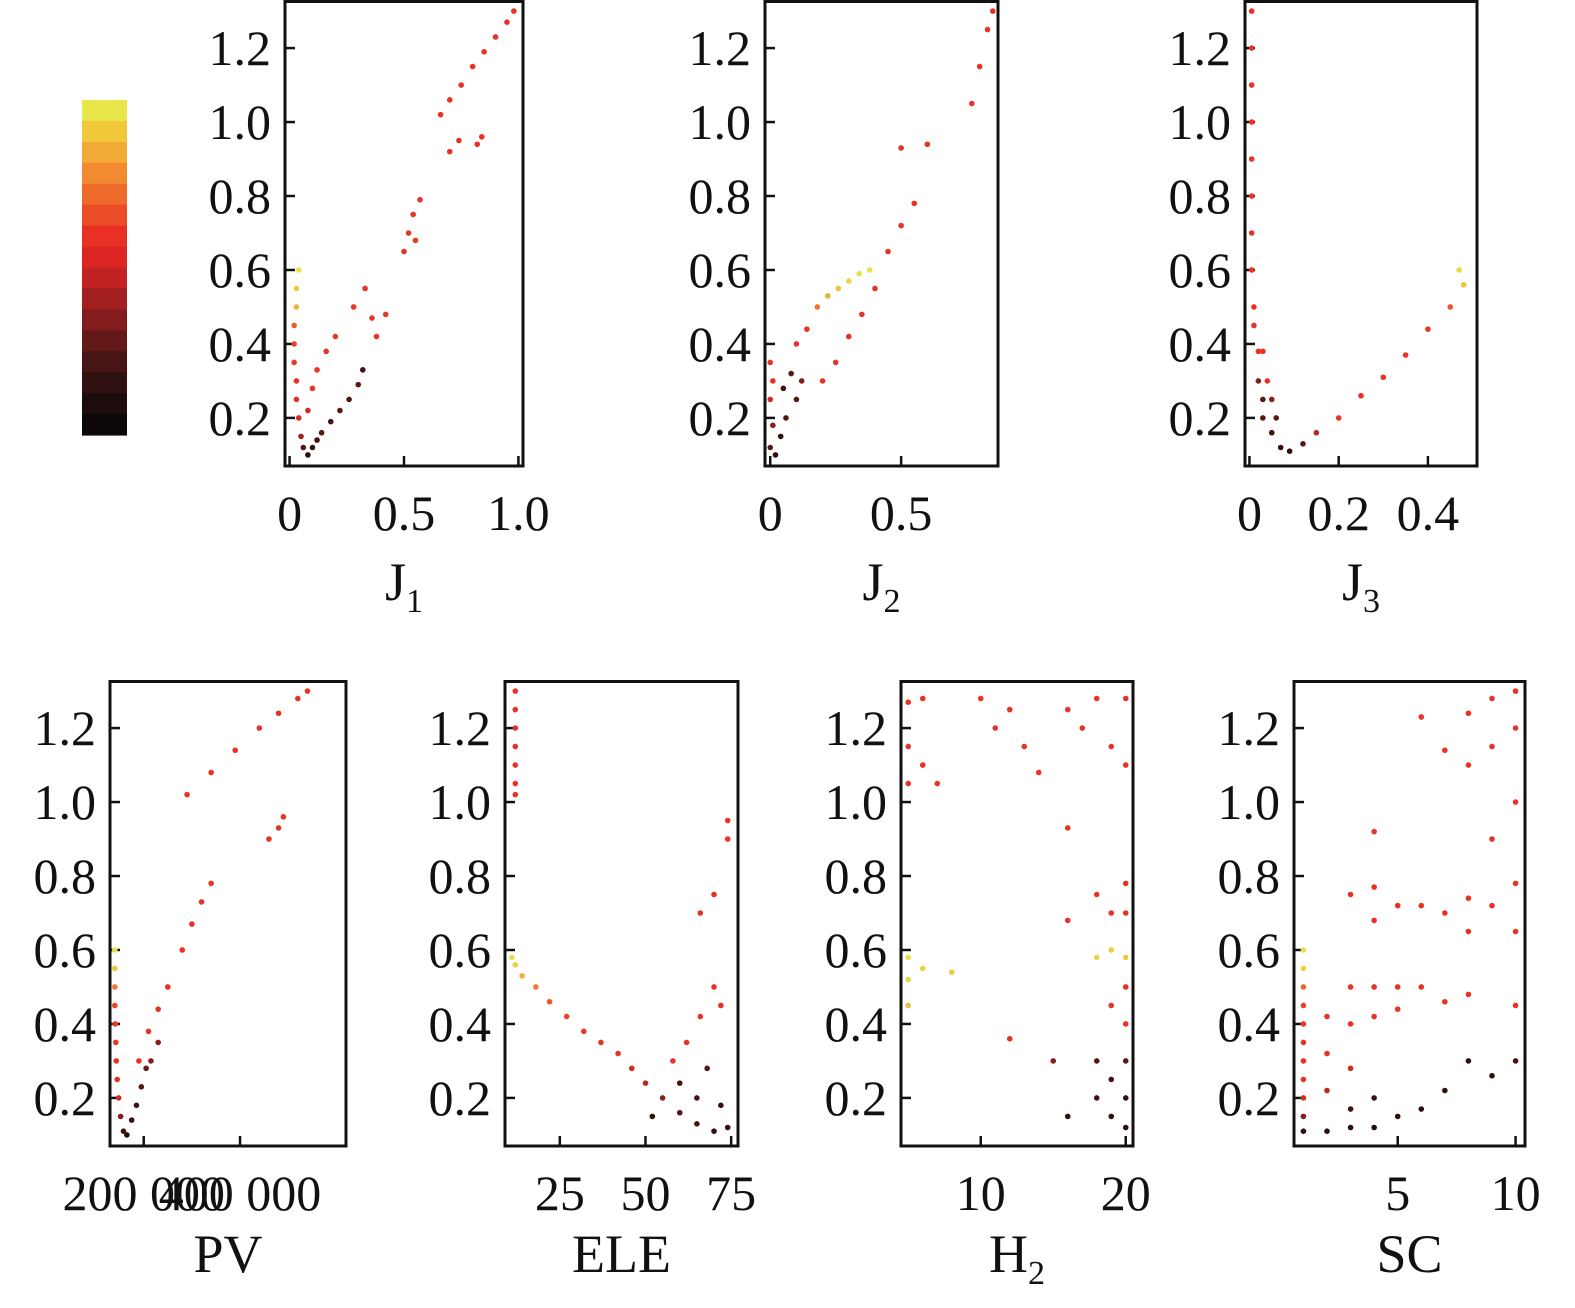 Image resolution: width=1575 pixels, height=1308 pixels. Describe the element at coordinates (414, 601) in the screenshot. I see `x-axis-label-subscript: 1` at that location.